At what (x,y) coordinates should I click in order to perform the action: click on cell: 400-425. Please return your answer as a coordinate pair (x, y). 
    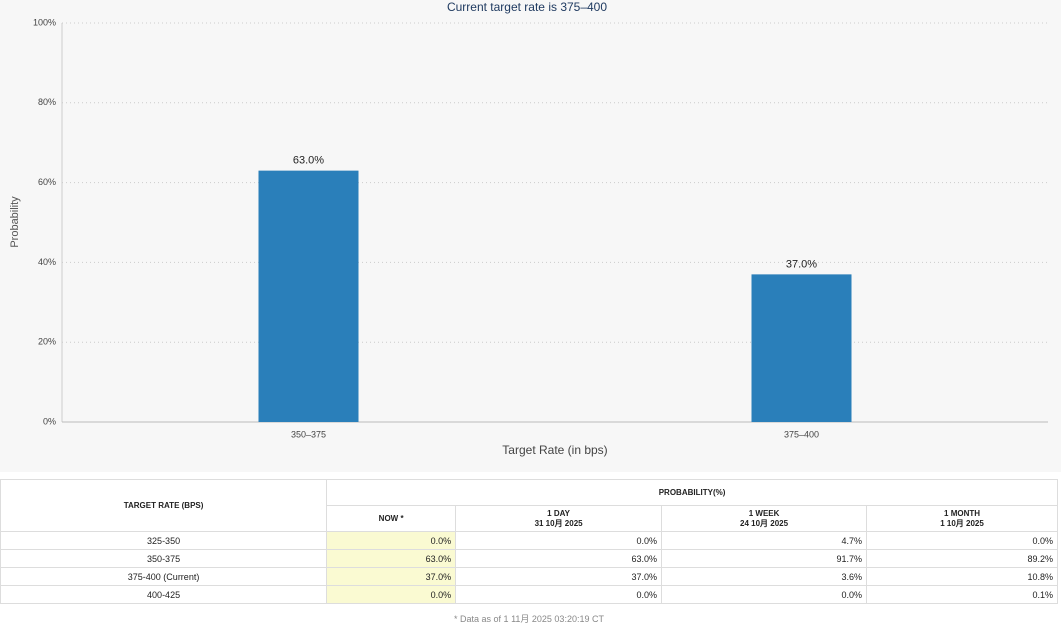
    Looking at the image, I should click on (164, 594).